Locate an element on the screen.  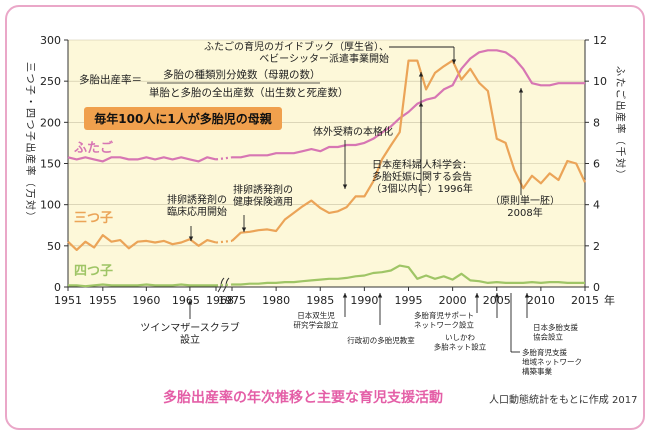
right-tick-label: 8 is located at coordinates (596, 122).